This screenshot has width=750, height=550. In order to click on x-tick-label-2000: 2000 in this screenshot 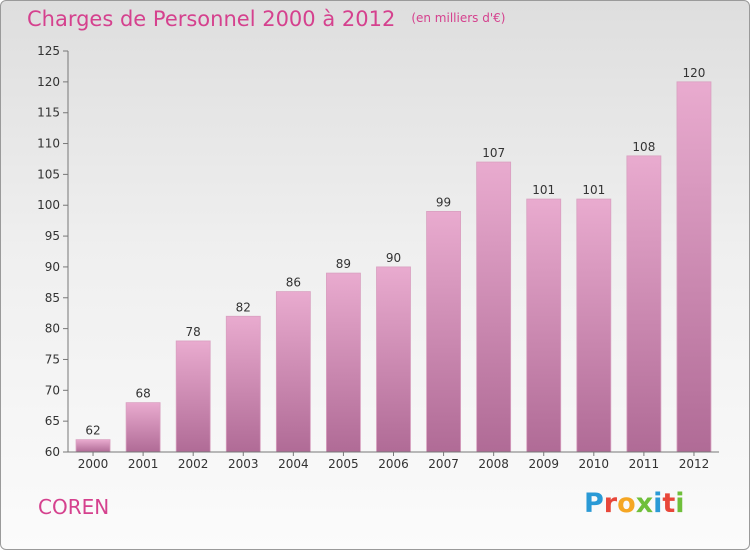, I will do `click(93, 464)`.